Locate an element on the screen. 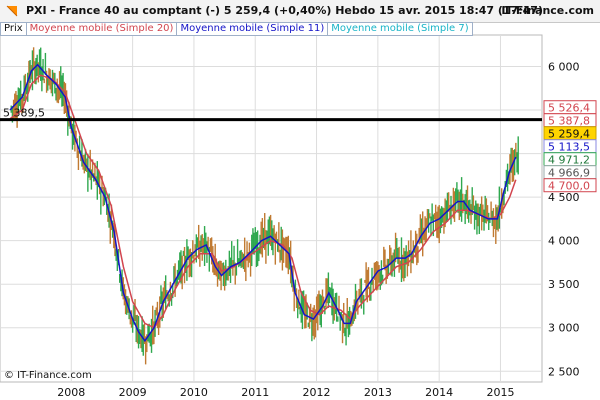 The width and height of the screenshot is (600, 400). x-tick-label: 2014 is located at coordinates (439, 392).